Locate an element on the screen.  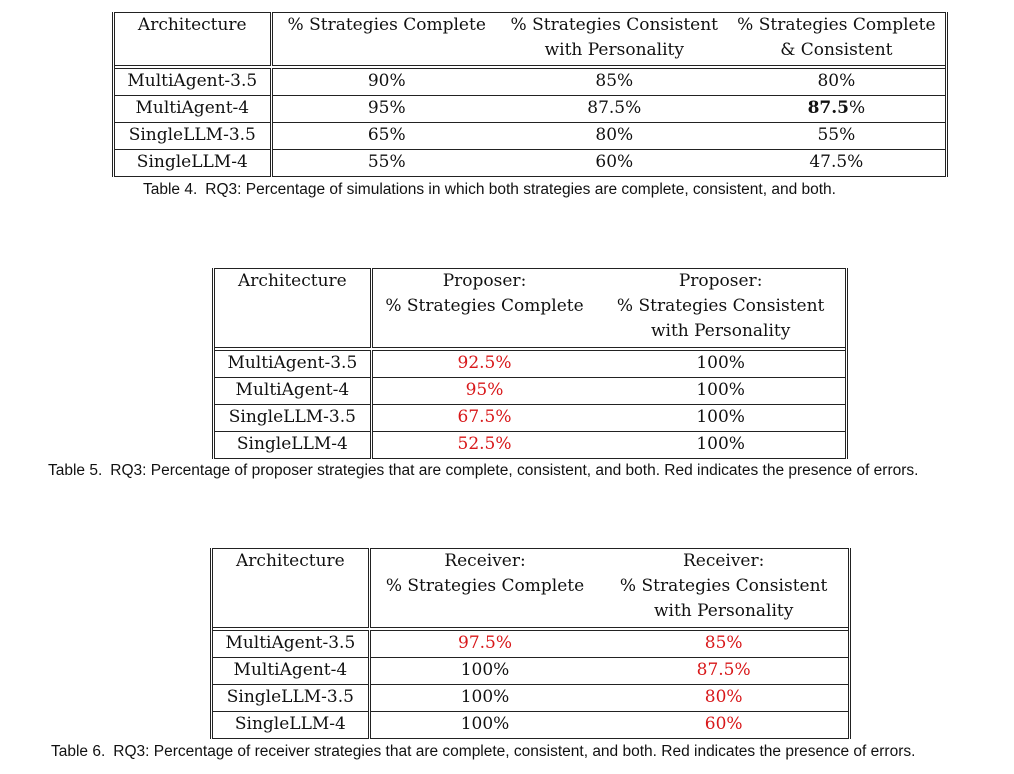
table-6-header-complete-l1: Receiver: is located at coordinates (485, 561).